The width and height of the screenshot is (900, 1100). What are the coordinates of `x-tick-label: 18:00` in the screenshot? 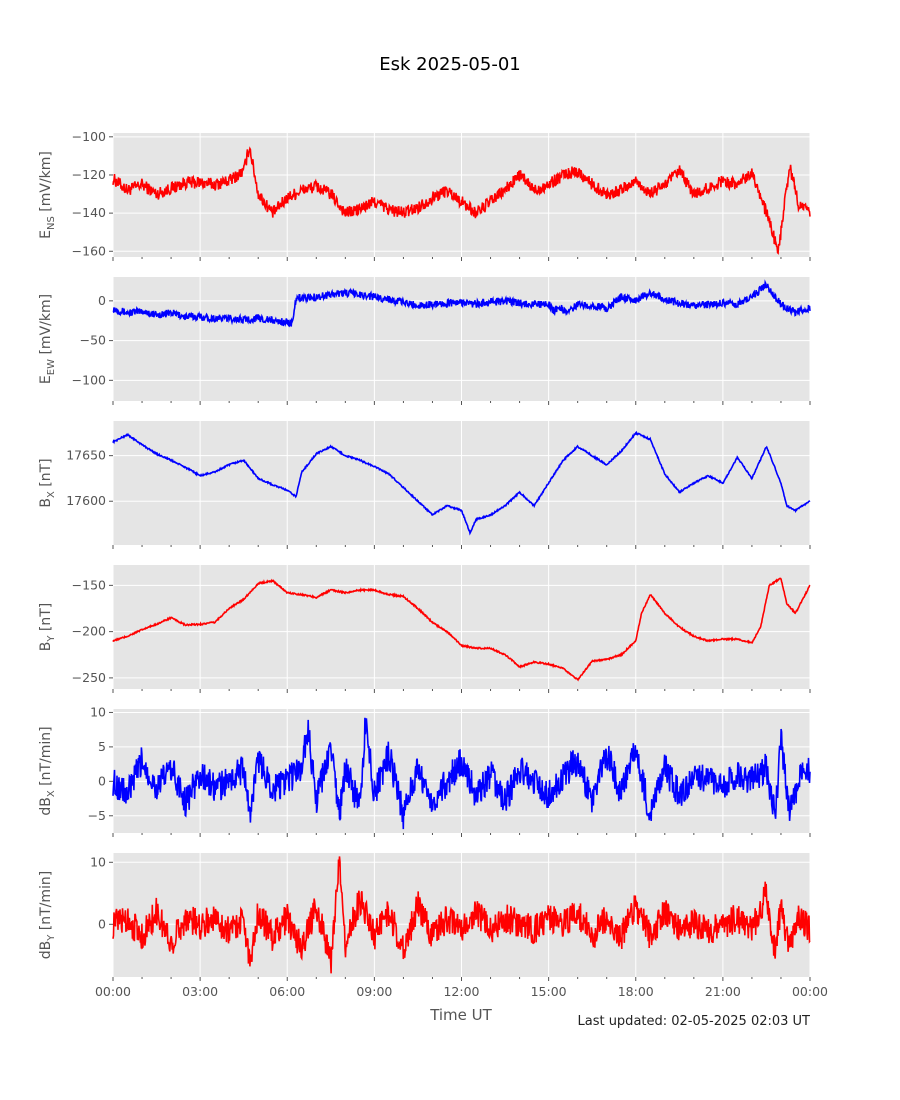 It's located at (636, 991).